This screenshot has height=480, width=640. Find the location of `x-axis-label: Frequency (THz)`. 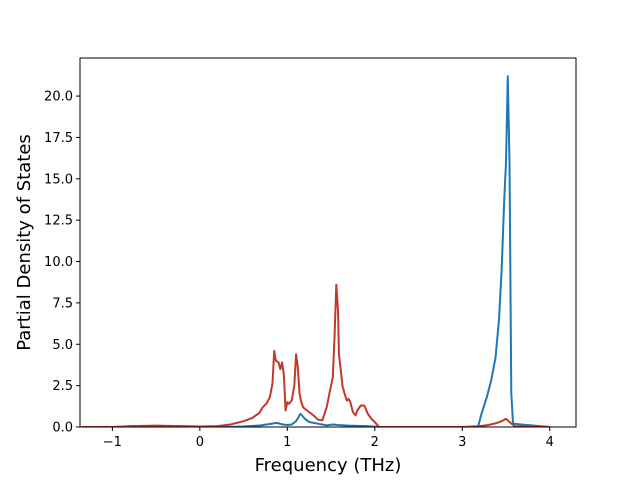

x-axis-label: Frequency (THz) is located at coordinates (328, 465).